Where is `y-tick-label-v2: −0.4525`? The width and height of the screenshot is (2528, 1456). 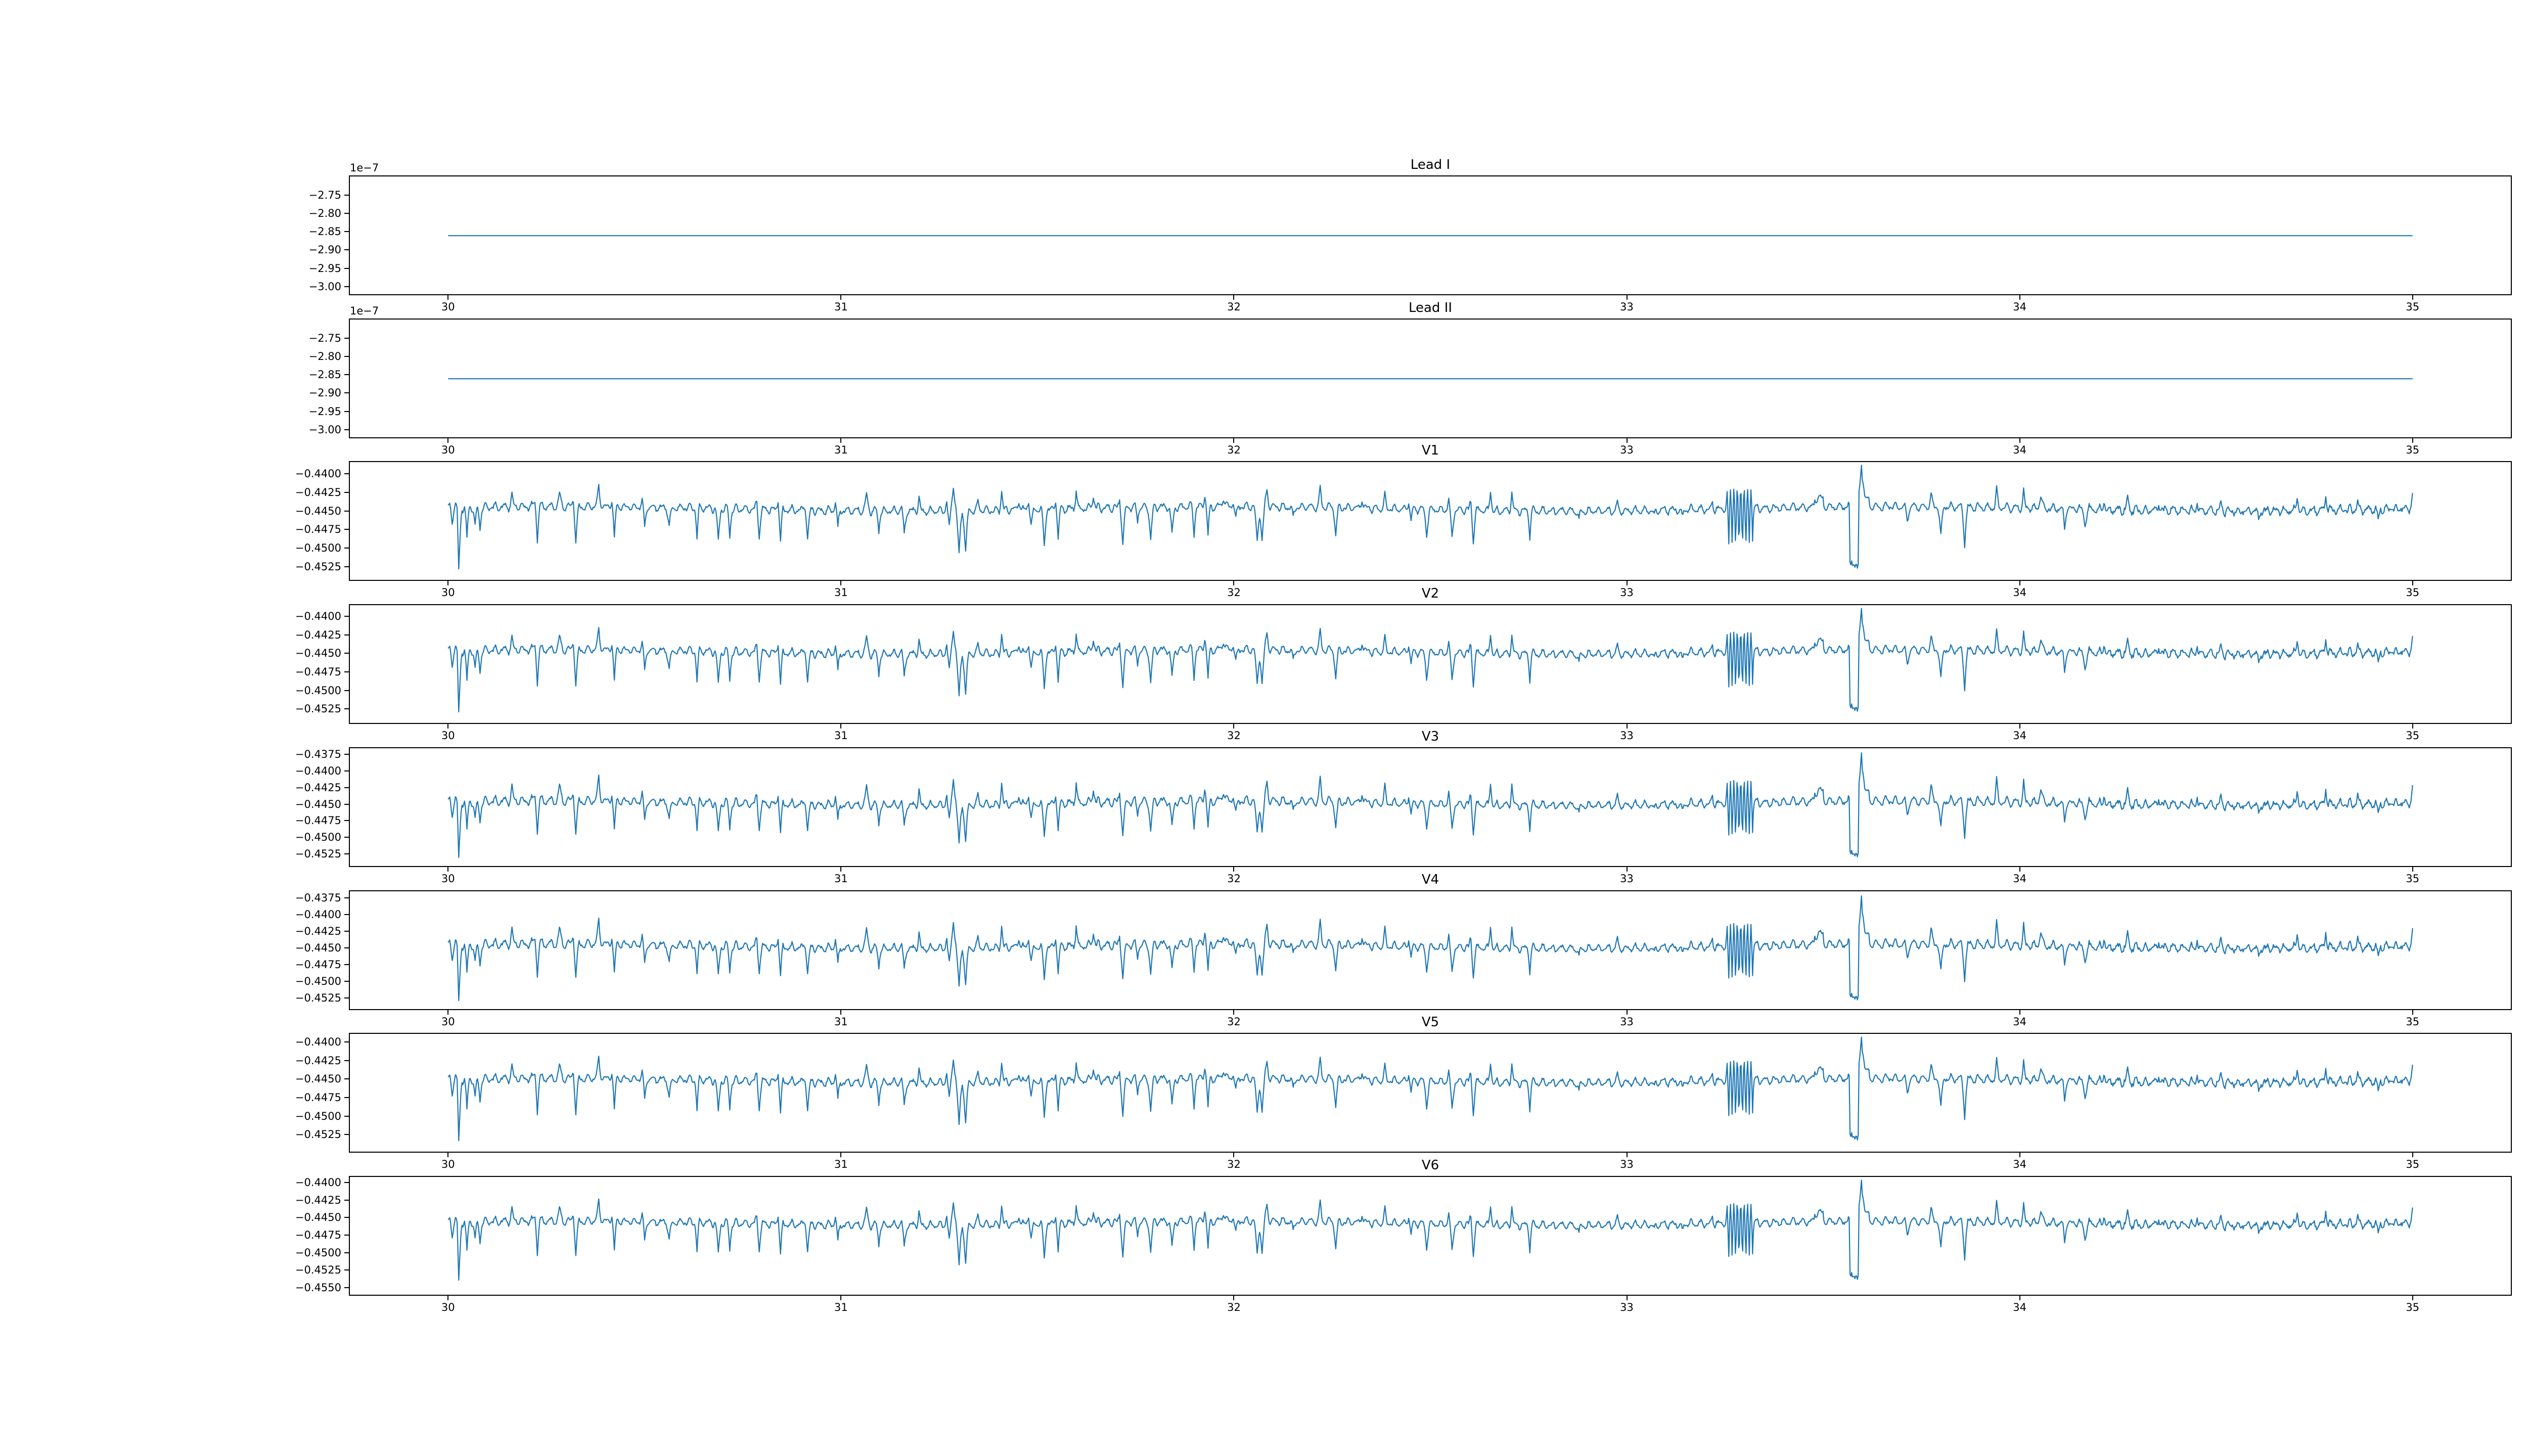 y-tick-label-v2: −0.4525 is located at coordinates (318, 709).